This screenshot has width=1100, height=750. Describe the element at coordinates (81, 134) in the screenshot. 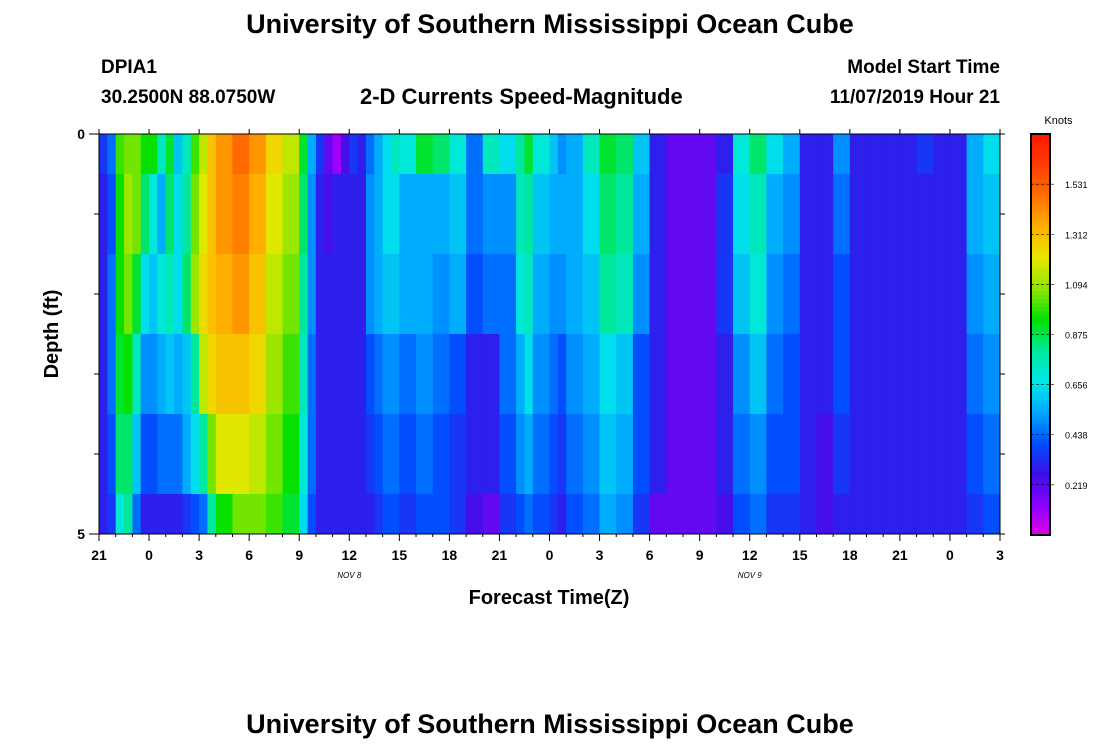

I see `y-tick-label: 0` at that location.